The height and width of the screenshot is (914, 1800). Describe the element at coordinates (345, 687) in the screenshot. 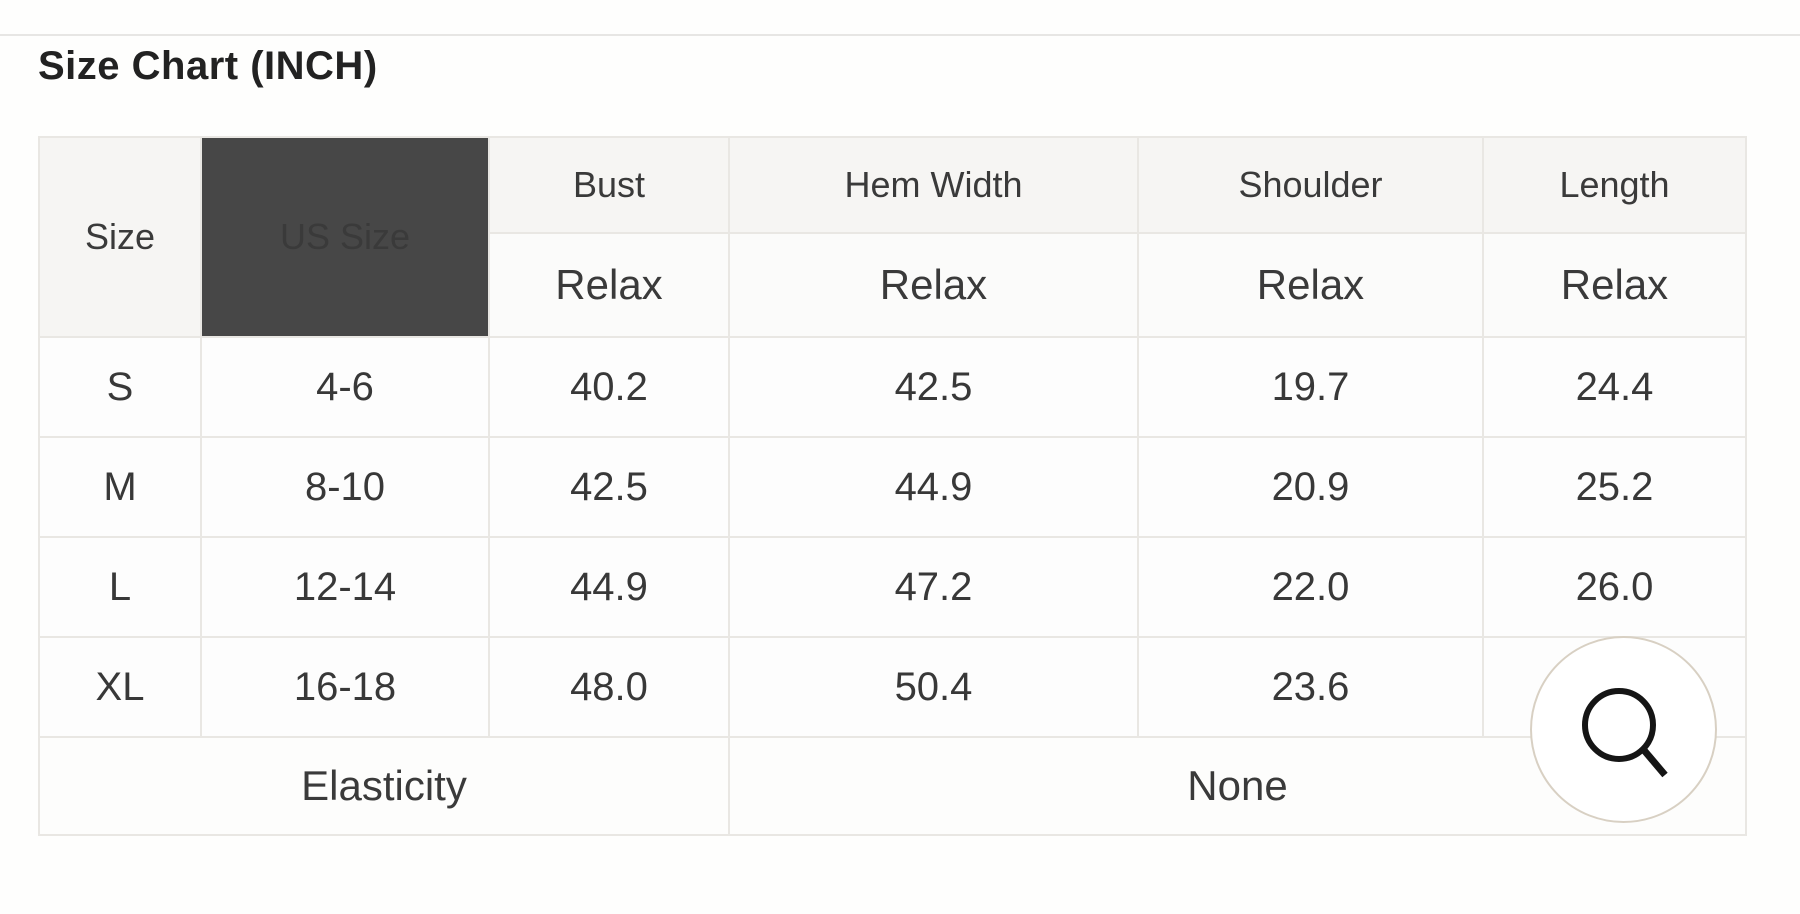

I see `cell-us-size: 16-18` at that location.